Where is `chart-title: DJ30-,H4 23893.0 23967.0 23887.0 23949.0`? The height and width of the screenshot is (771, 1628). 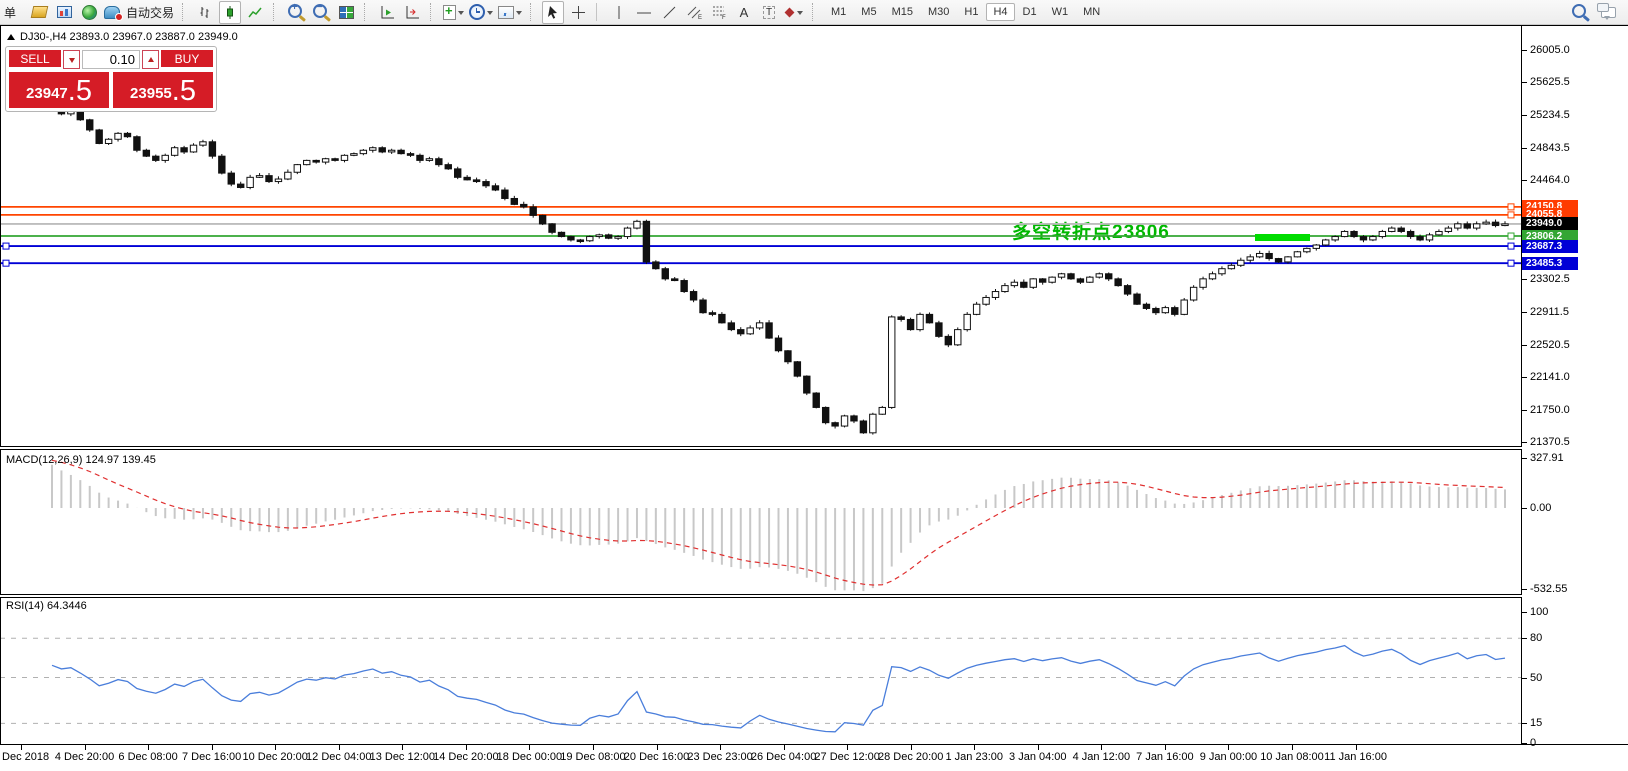
chart-title: DJ30-,H4 23893.0 23967.0 23887.0 23949.0 is located at coordinates (122, 37).